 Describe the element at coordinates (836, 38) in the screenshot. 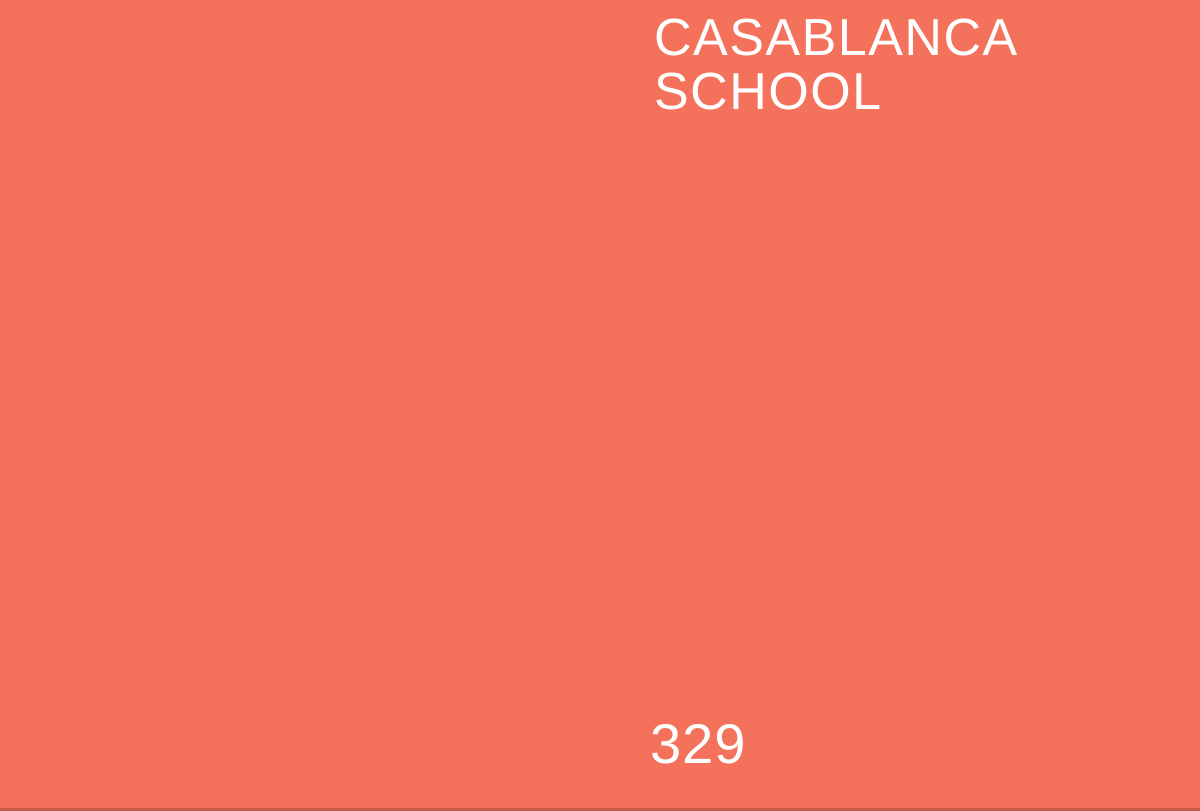

I see `color-name-line1: CASABLANCA` at that location.